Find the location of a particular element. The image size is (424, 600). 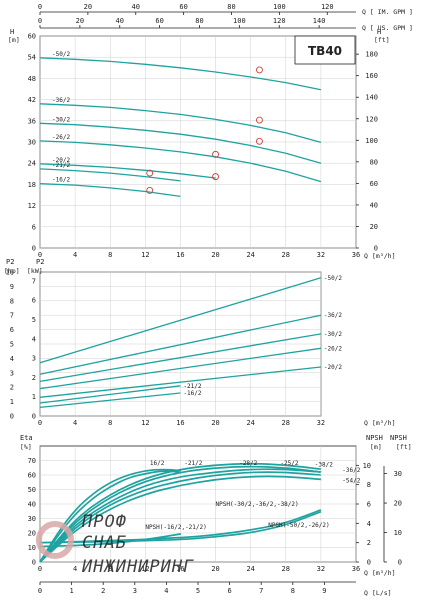

head-y-tick: 18 is located at coordinates (32, 185).